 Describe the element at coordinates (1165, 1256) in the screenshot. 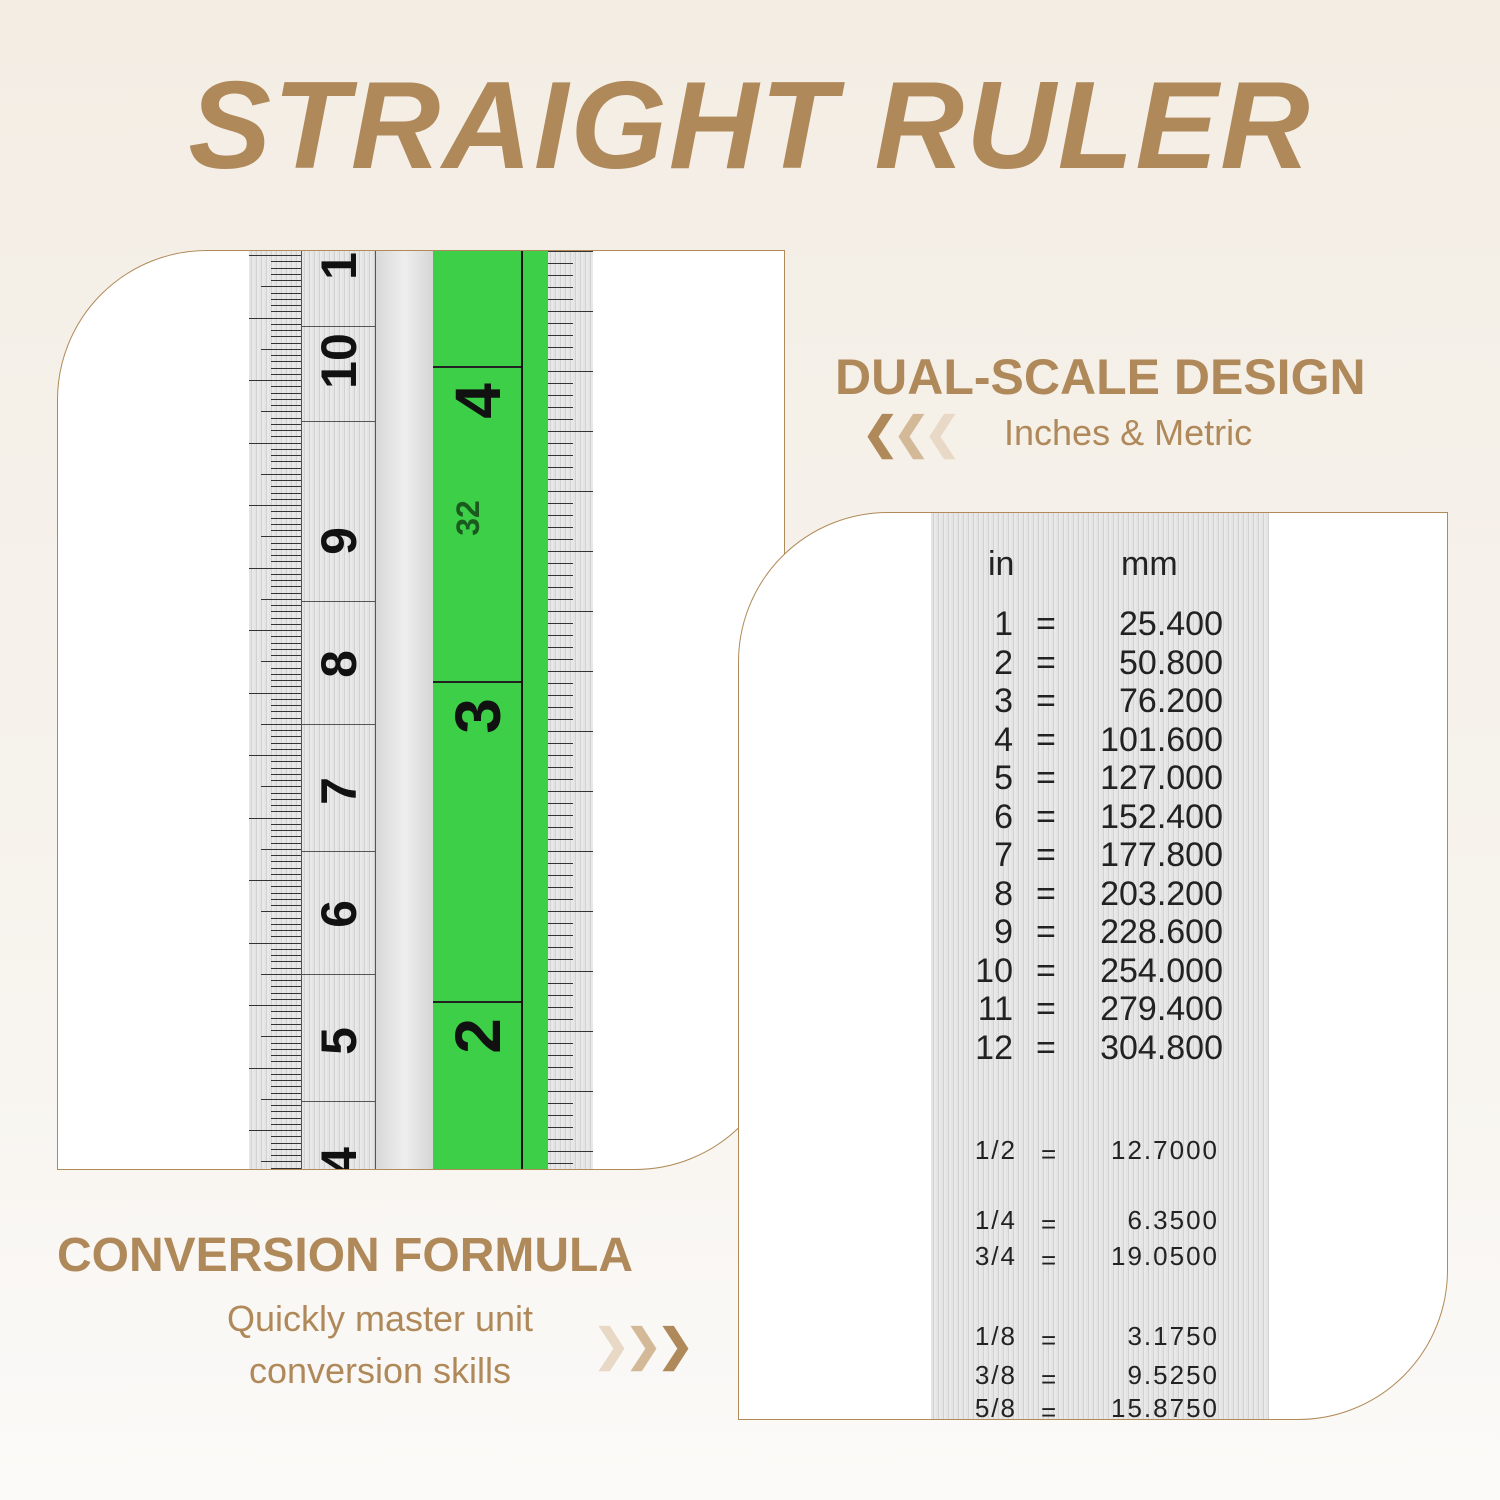

I see `fraction-mm: 19.0500` at that location.